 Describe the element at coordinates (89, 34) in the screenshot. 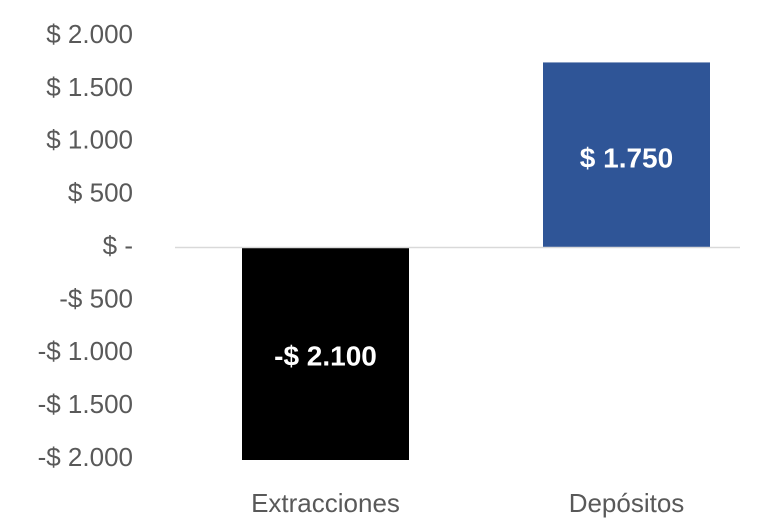

I see `y-tick-label: $ 2.000` at that location.